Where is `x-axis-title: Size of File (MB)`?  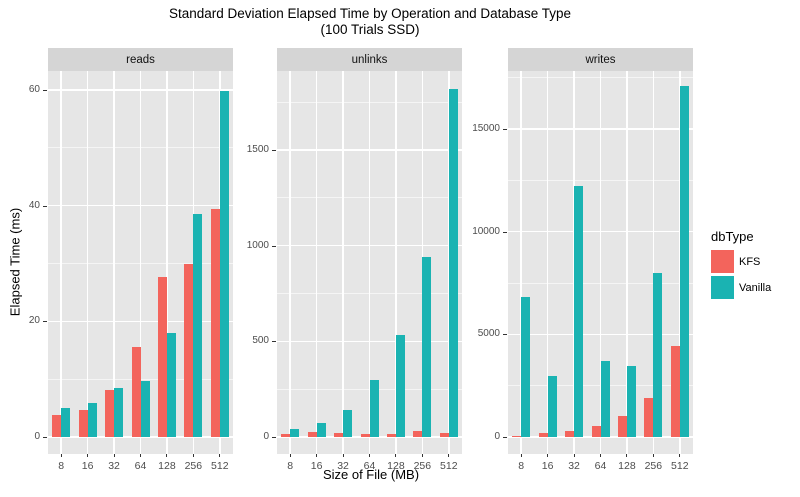
x-axis-title: Size of File (MB) is located at coordinates (371, 474).